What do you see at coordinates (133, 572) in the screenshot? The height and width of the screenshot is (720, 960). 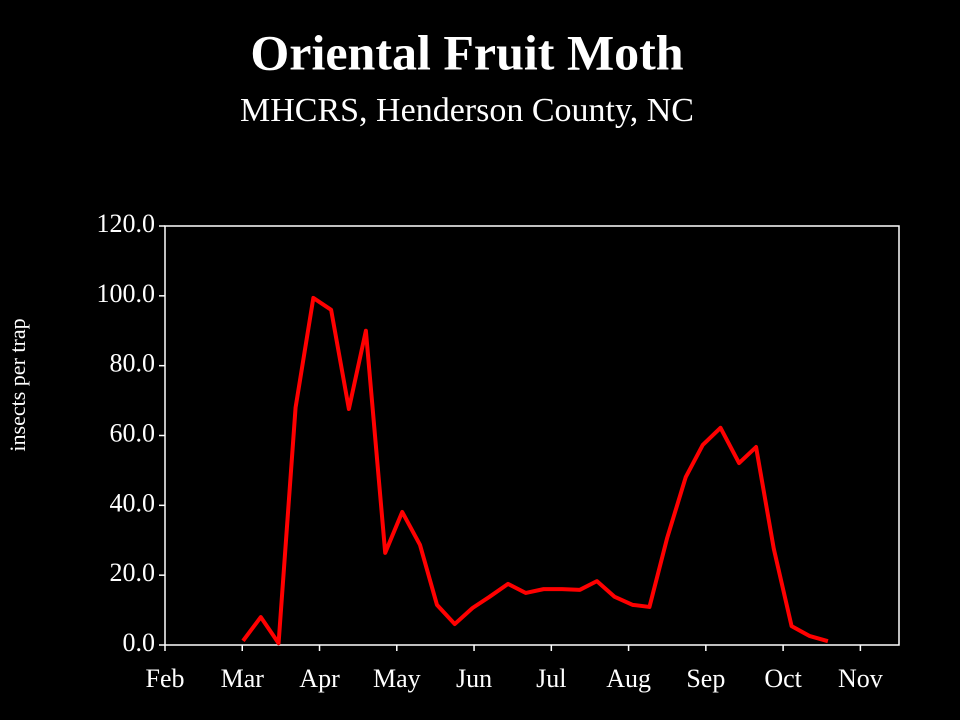 I see `y-tick-label: 20.0` at bounding box center [133, 572].